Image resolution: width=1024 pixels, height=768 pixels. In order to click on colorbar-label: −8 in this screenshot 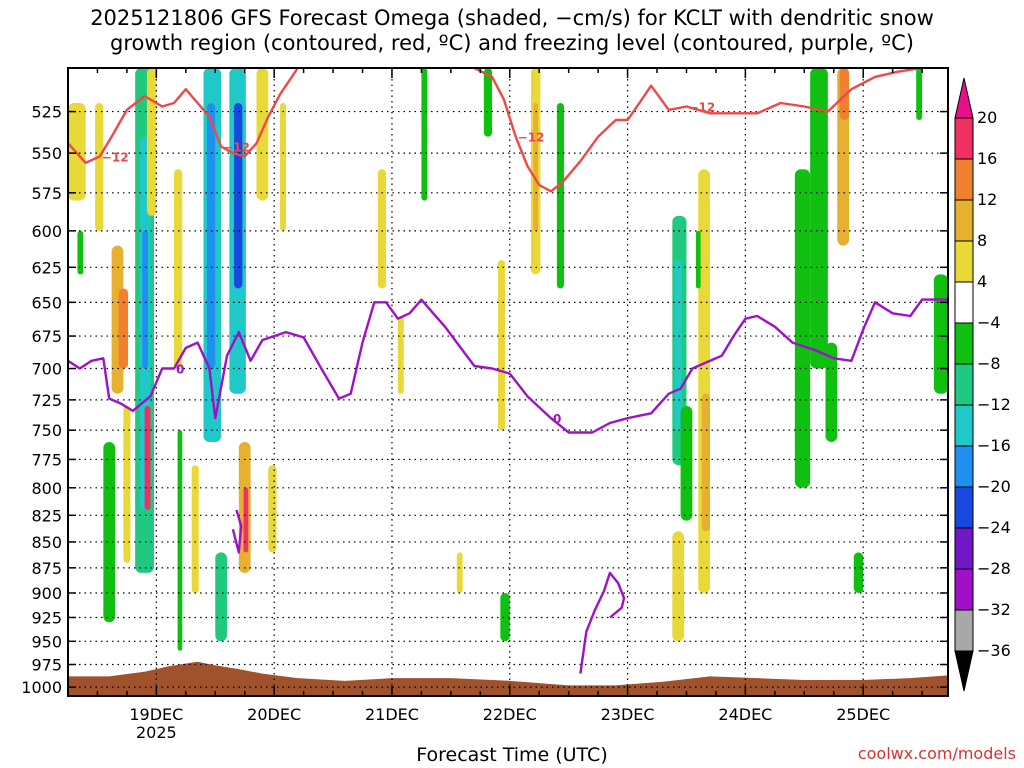, I will do `click(989, 363)`.